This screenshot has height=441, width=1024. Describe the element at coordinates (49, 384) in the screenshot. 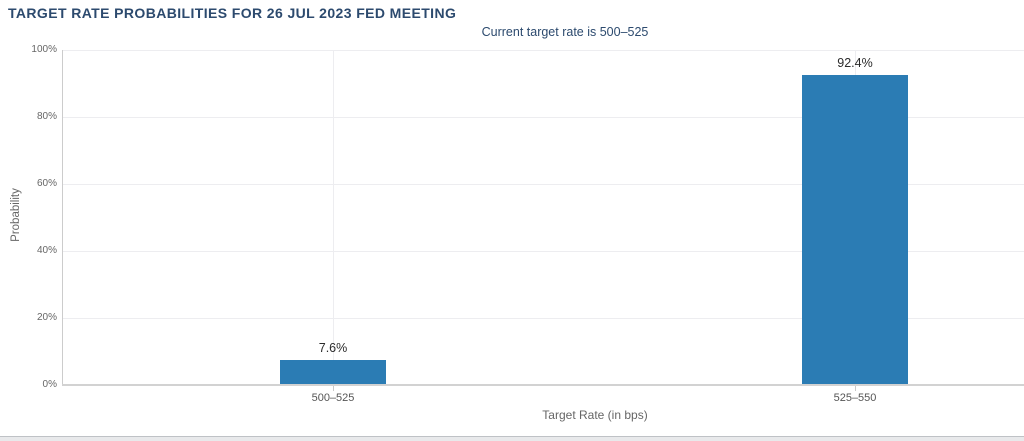

I see `y-axis-tick-label: 0%` at that location.